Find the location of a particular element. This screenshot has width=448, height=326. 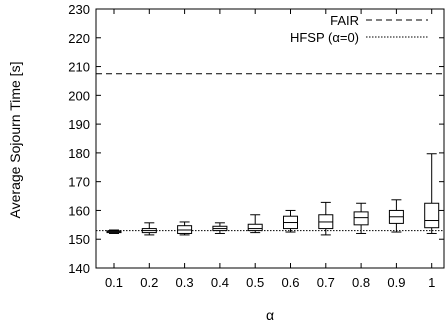

x-tick-label: 1 is located at coordinates (431, 282).